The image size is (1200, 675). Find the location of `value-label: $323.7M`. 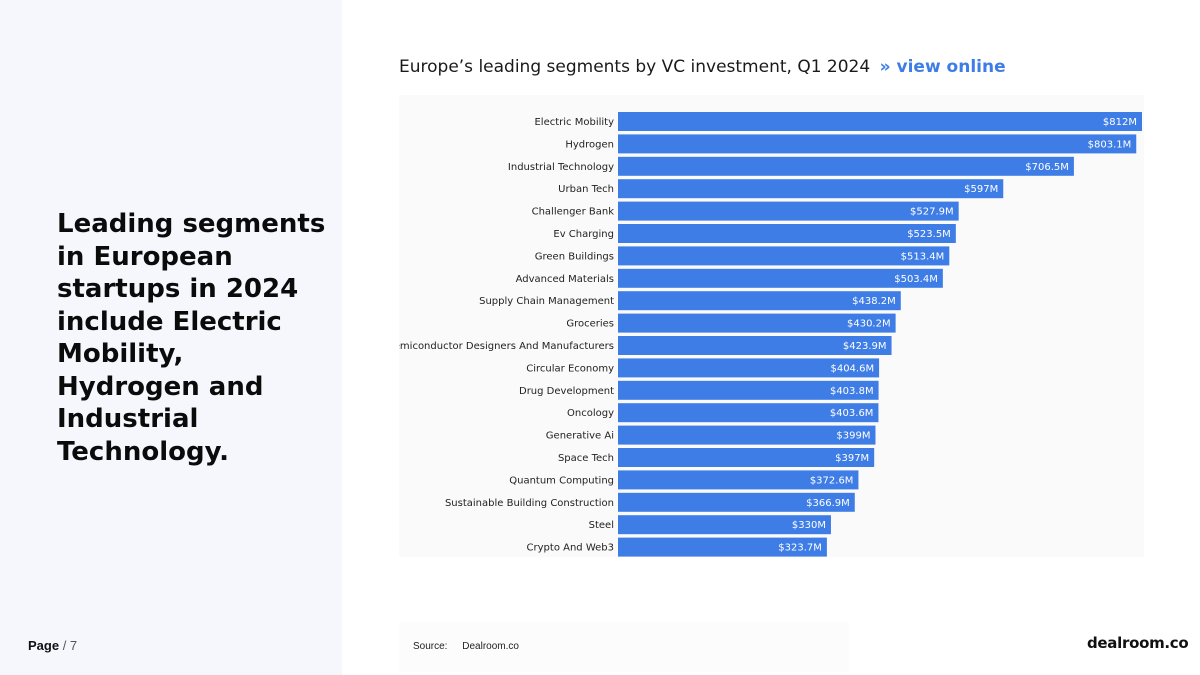

value-label: $323.7M is located at coordinates (800, 548).